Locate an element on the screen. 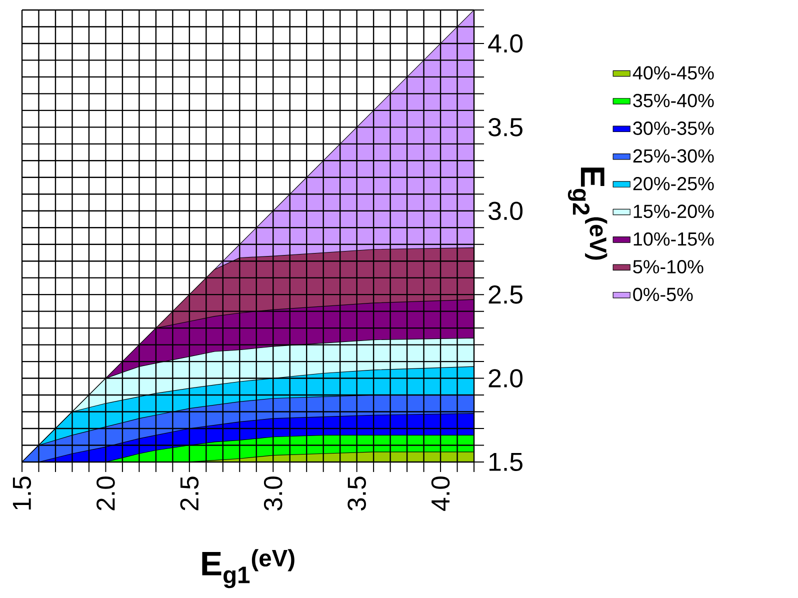 The image size is (798, 598). x-tick-label: 3.0 is located at coordinates (273, 493).